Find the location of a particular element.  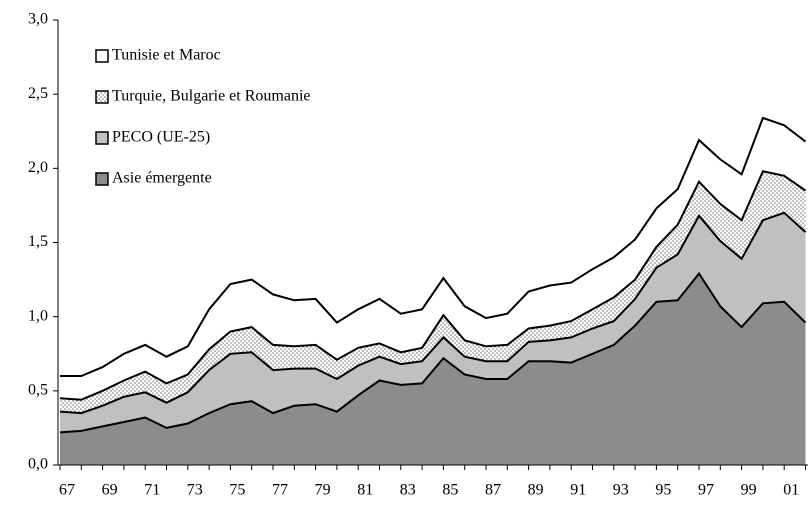

y-tick-label: 2,0 is located at coordinates (38, 167).